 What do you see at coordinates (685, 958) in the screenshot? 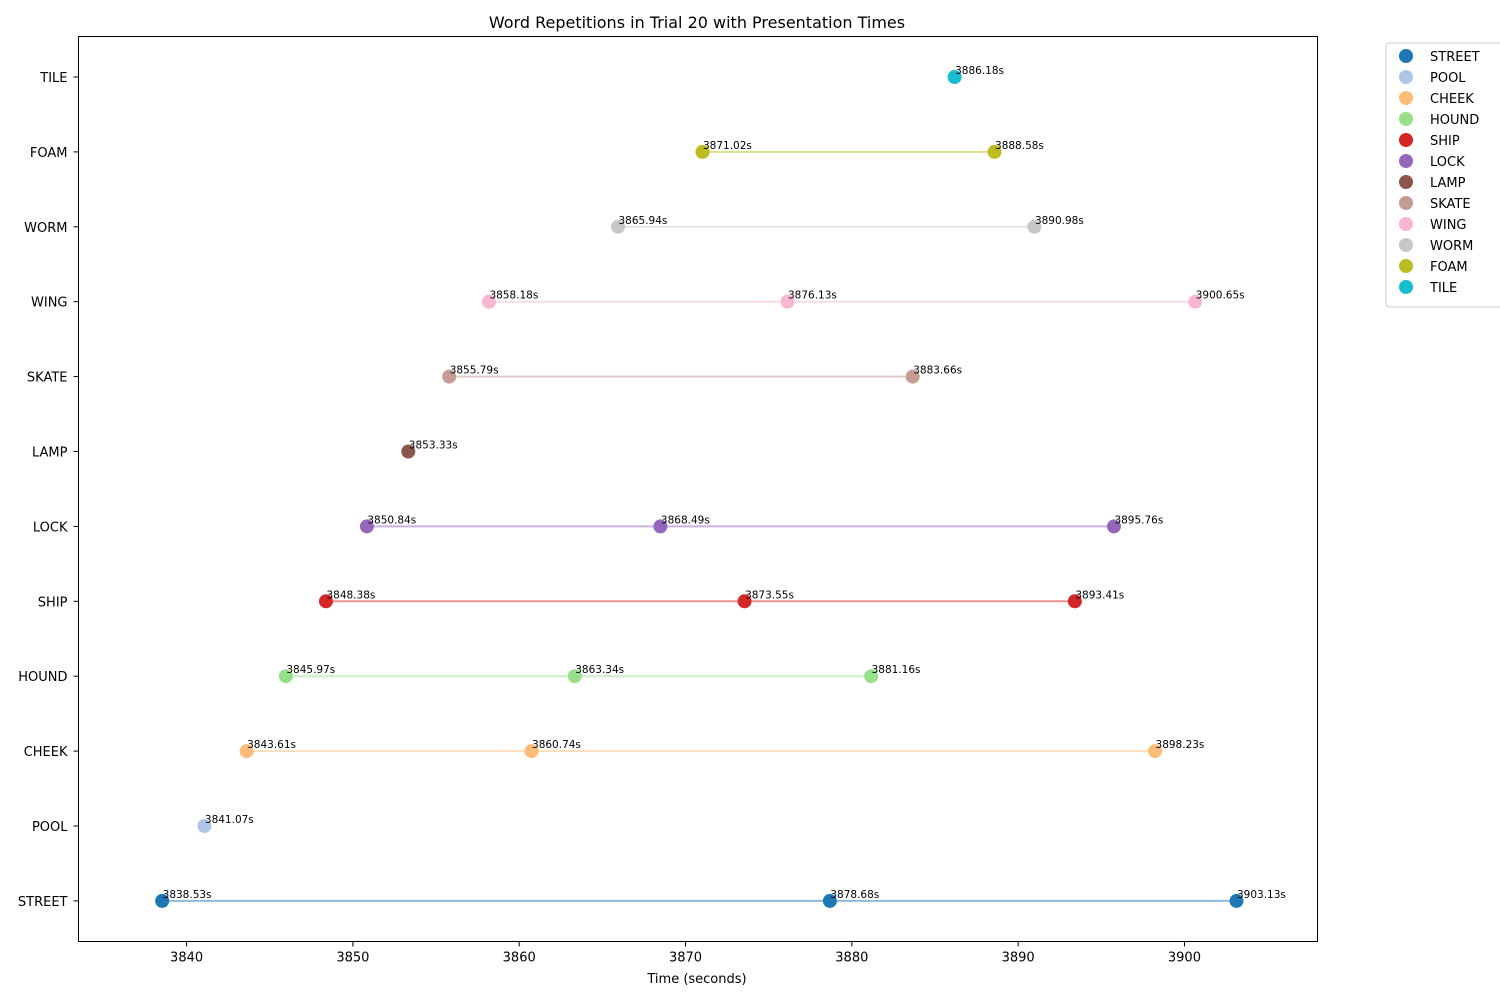
I see `x-tick-label: 3870` at bounding box center [685, 958].